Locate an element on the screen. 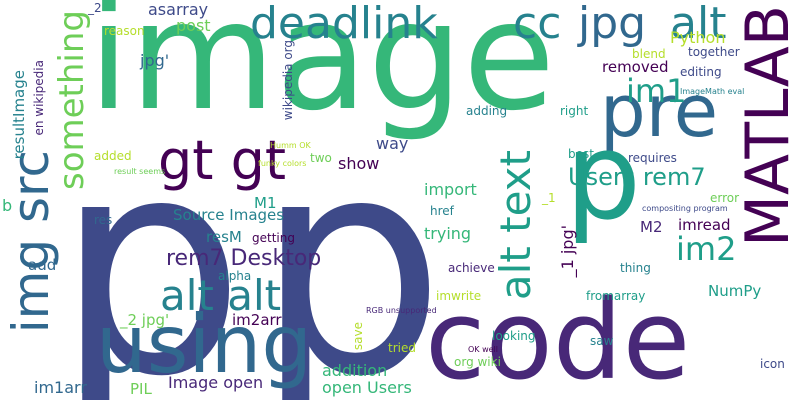 The width and height of the screenshot is (800, 400). cloud-word-post: post is located at coordinates (193, 25).